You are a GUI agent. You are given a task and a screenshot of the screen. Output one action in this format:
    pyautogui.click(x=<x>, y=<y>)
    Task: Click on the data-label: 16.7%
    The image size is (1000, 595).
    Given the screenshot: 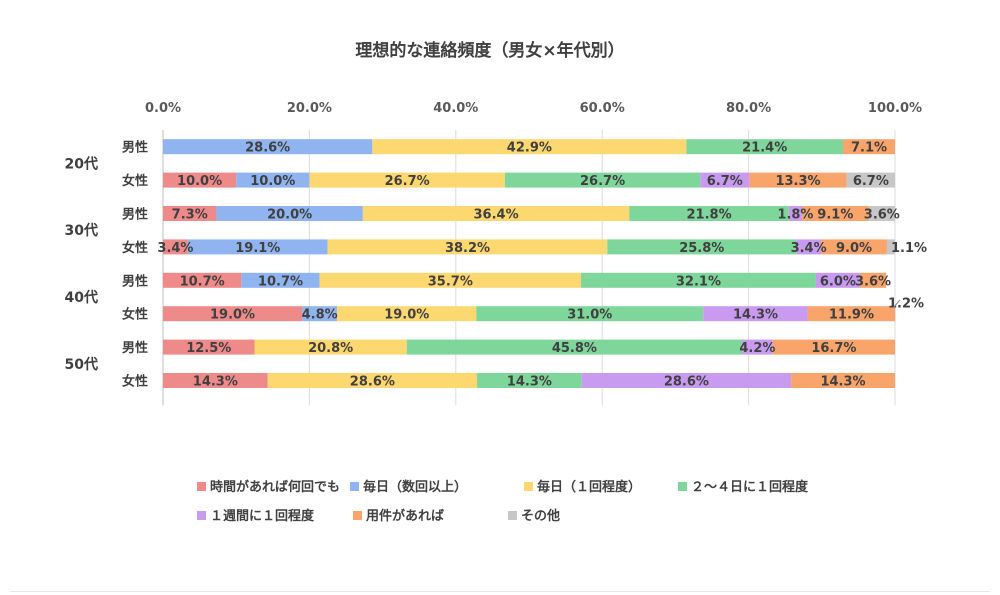 What is the action you would take?
    pyautogui.click(x=833, y=348)
    